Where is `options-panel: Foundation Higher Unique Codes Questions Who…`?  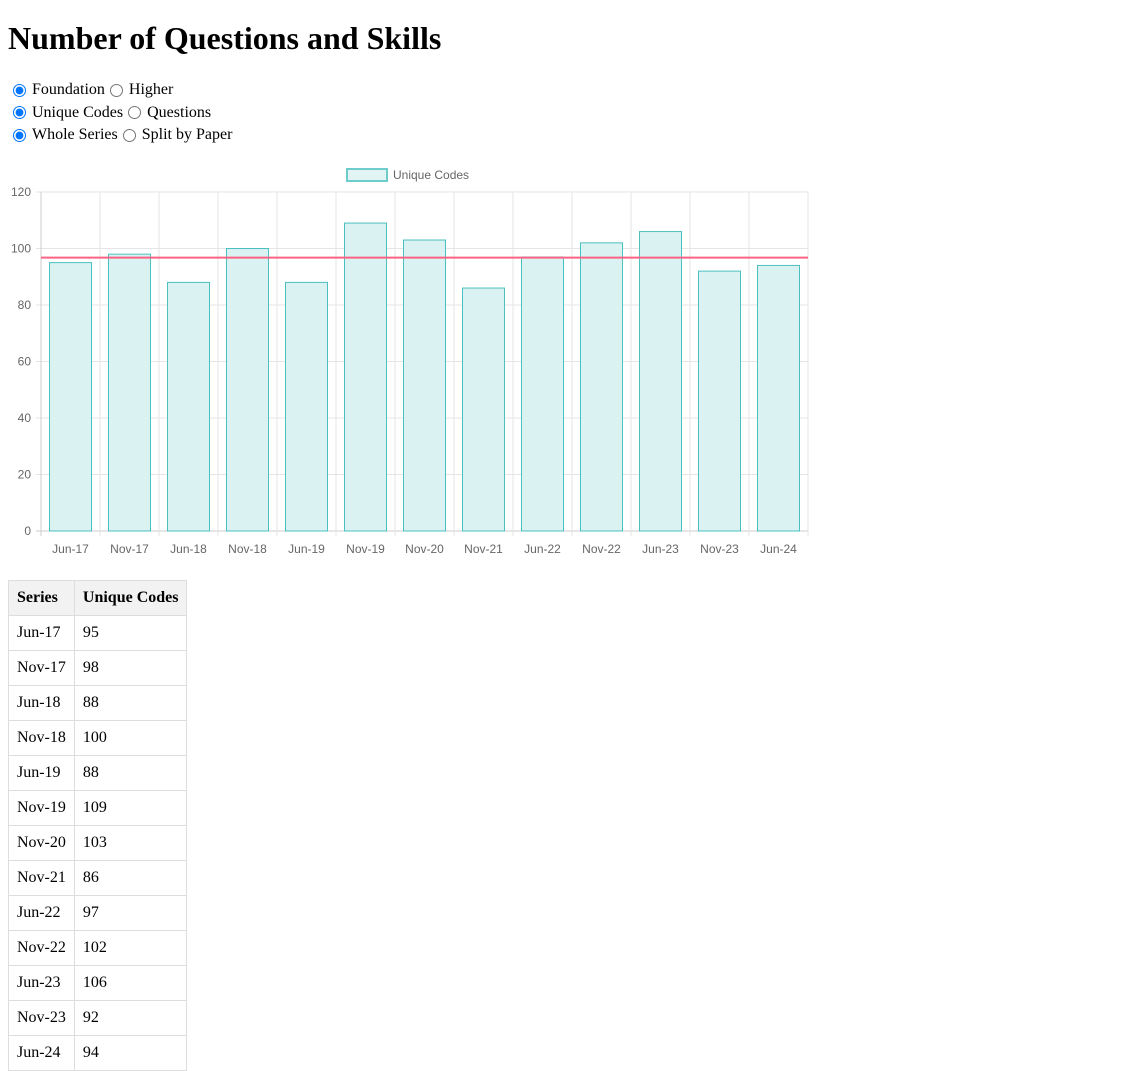
options-panel: Foundation Higher Unique Codes Questions Who… is located at coordinates (120, 114).